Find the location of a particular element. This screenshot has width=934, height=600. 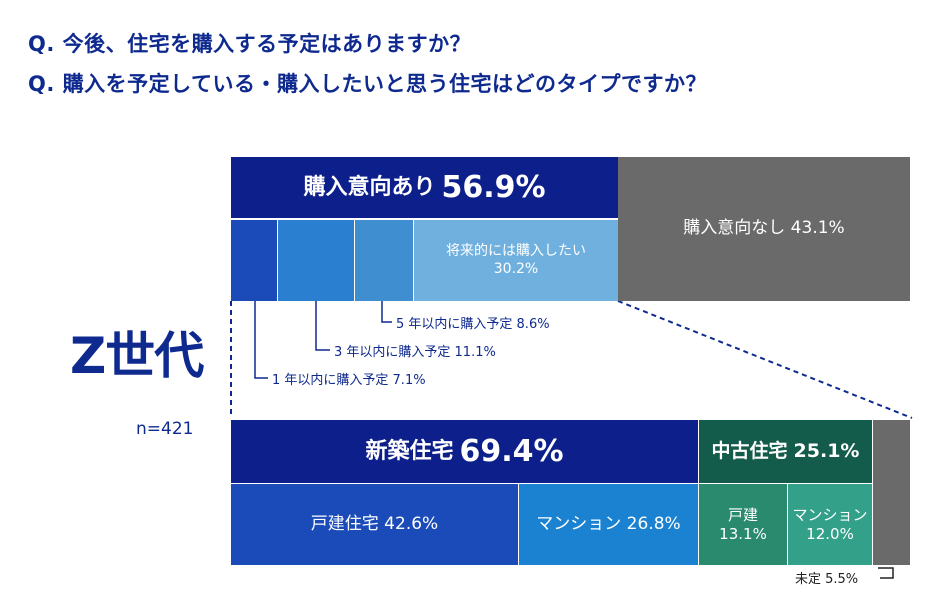

bar-within-3yr is located at coordinates (316, 260).